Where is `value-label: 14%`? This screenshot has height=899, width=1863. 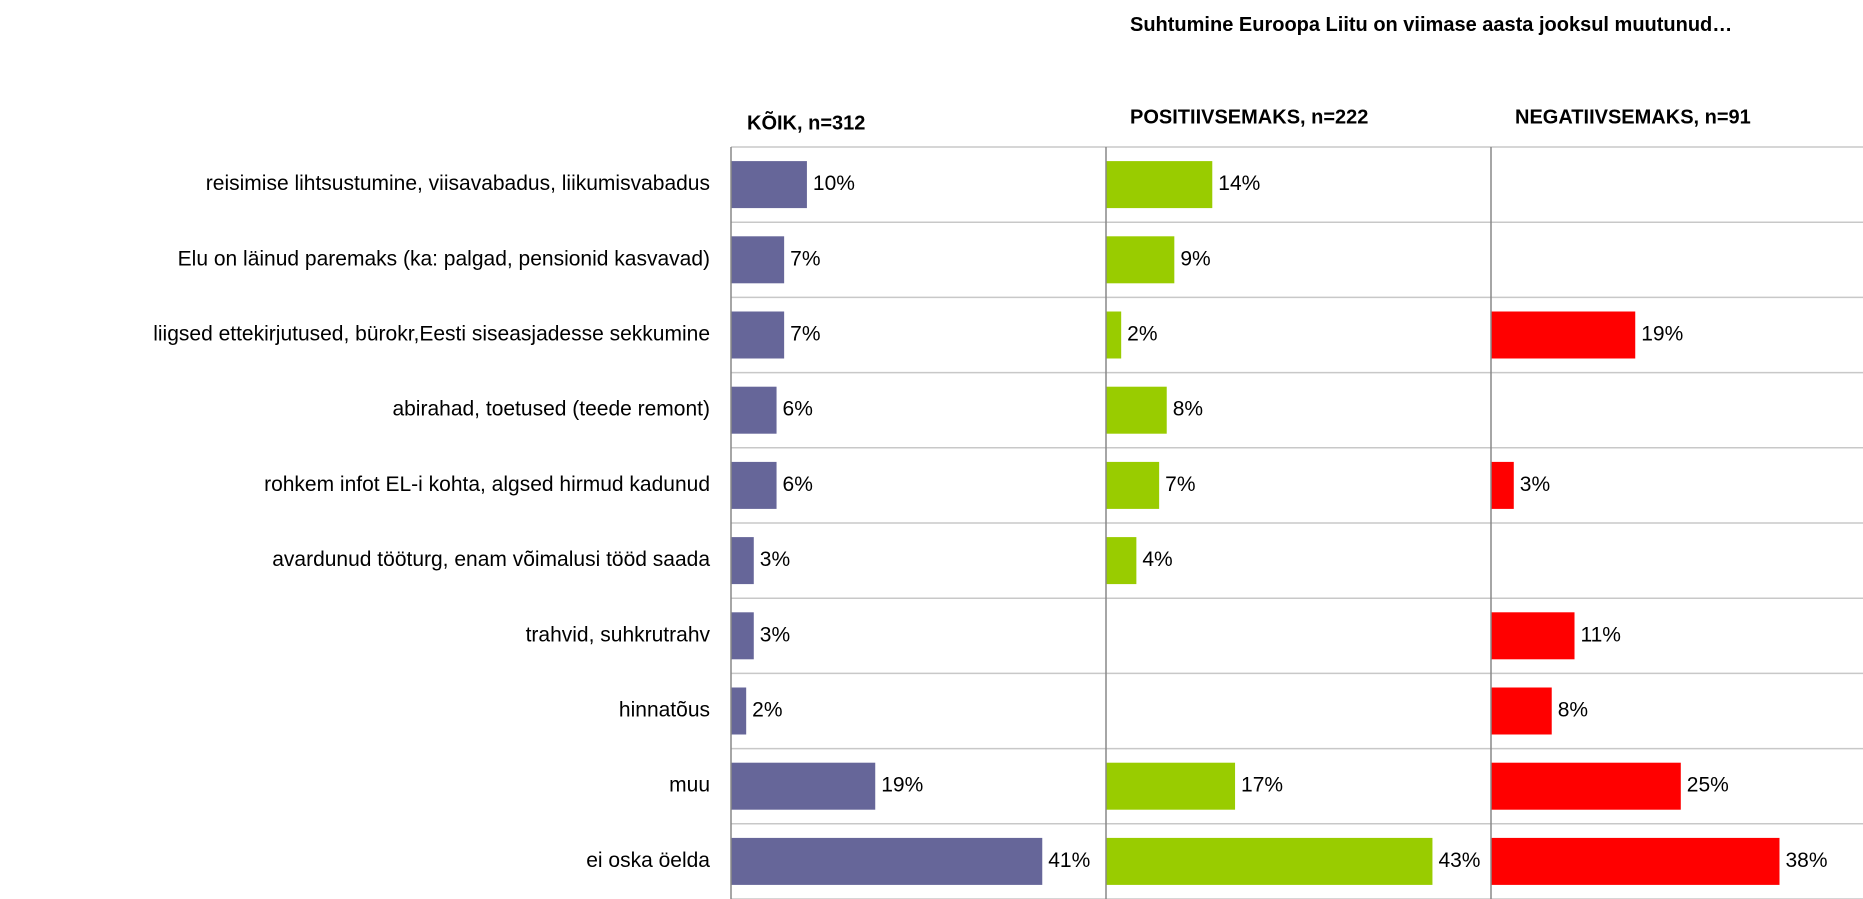 value-label: 14% is located at coordinates (1239, 183).